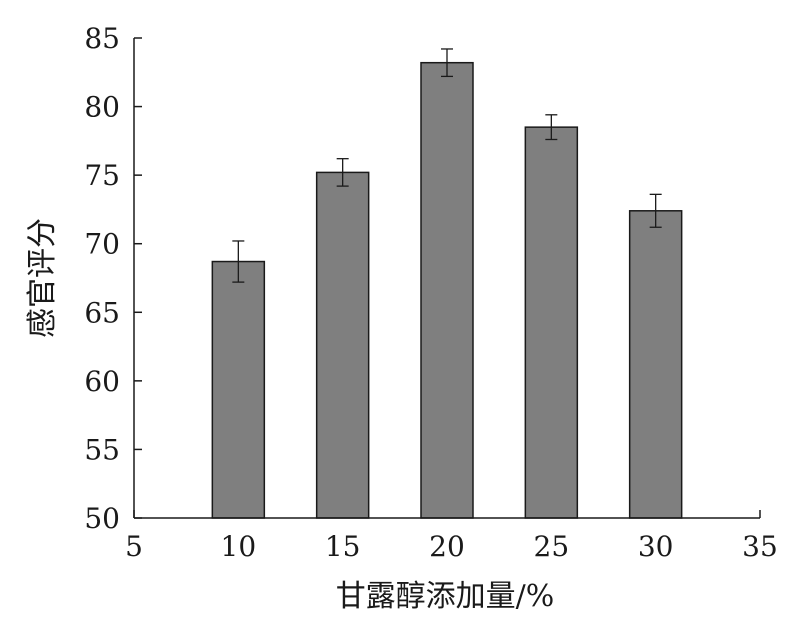 This screenshot has height=624, width=811. Describe the element at coordinates (445, 596) in the screenshot. I see `x-axis-title: 甘露醇添加量/%` at that location.